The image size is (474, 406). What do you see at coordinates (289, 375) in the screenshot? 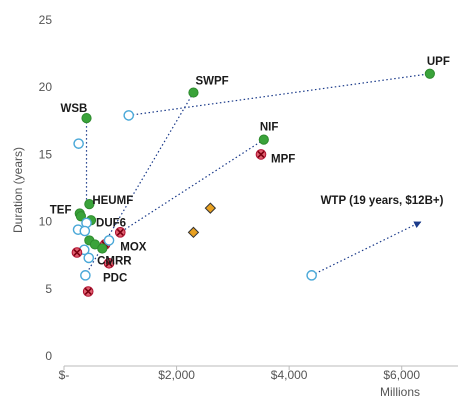
I see `x-tick-label: $4,000` at bounding box center [289, 375].